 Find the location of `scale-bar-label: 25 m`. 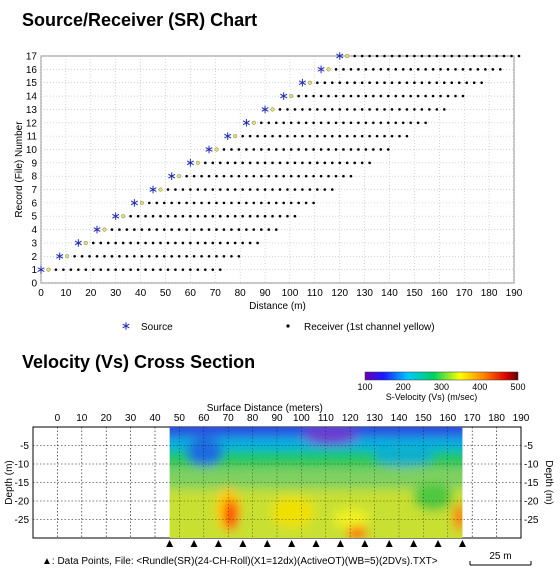

scale-bar-label: 25 m is located at coordinates (500, 556).